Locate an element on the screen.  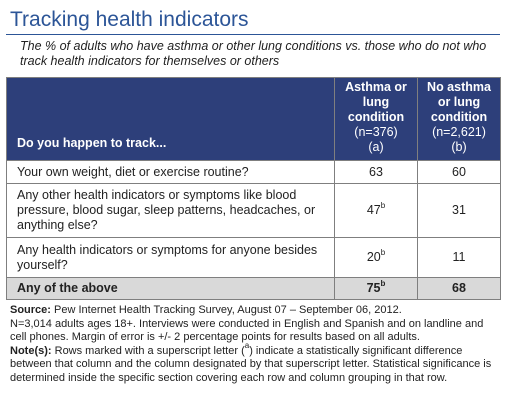
column-a-label: Asthma or lung condition is located at coordinates (376, 102).